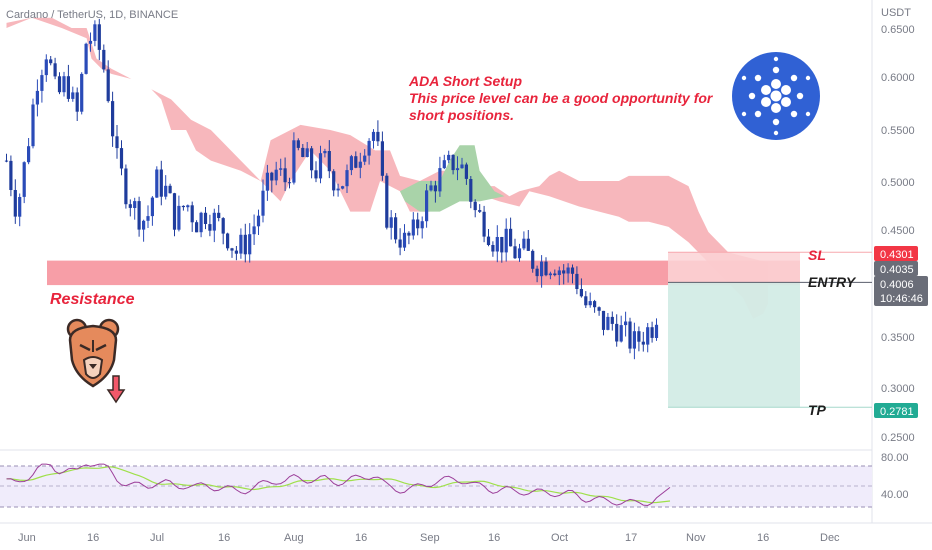 This screenshot has height=550, width=932. I want to click on sl-price-tag, so click(896, 253).